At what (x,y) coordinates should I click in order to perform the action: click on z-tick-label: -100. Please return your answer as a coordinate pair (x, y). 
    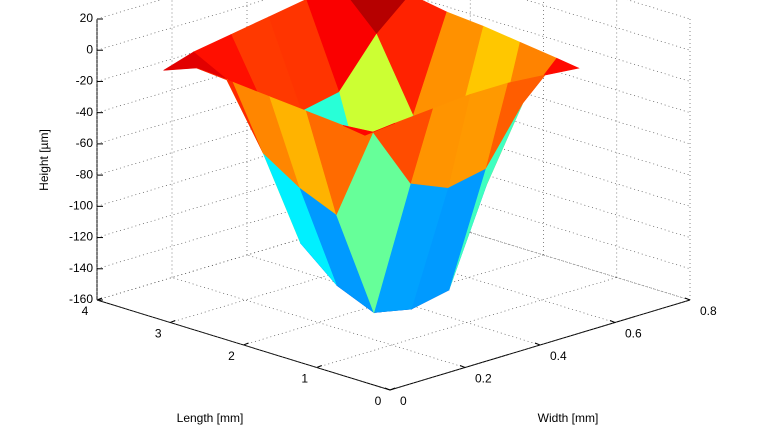
    Looking at the image, I should click on (81, 206).